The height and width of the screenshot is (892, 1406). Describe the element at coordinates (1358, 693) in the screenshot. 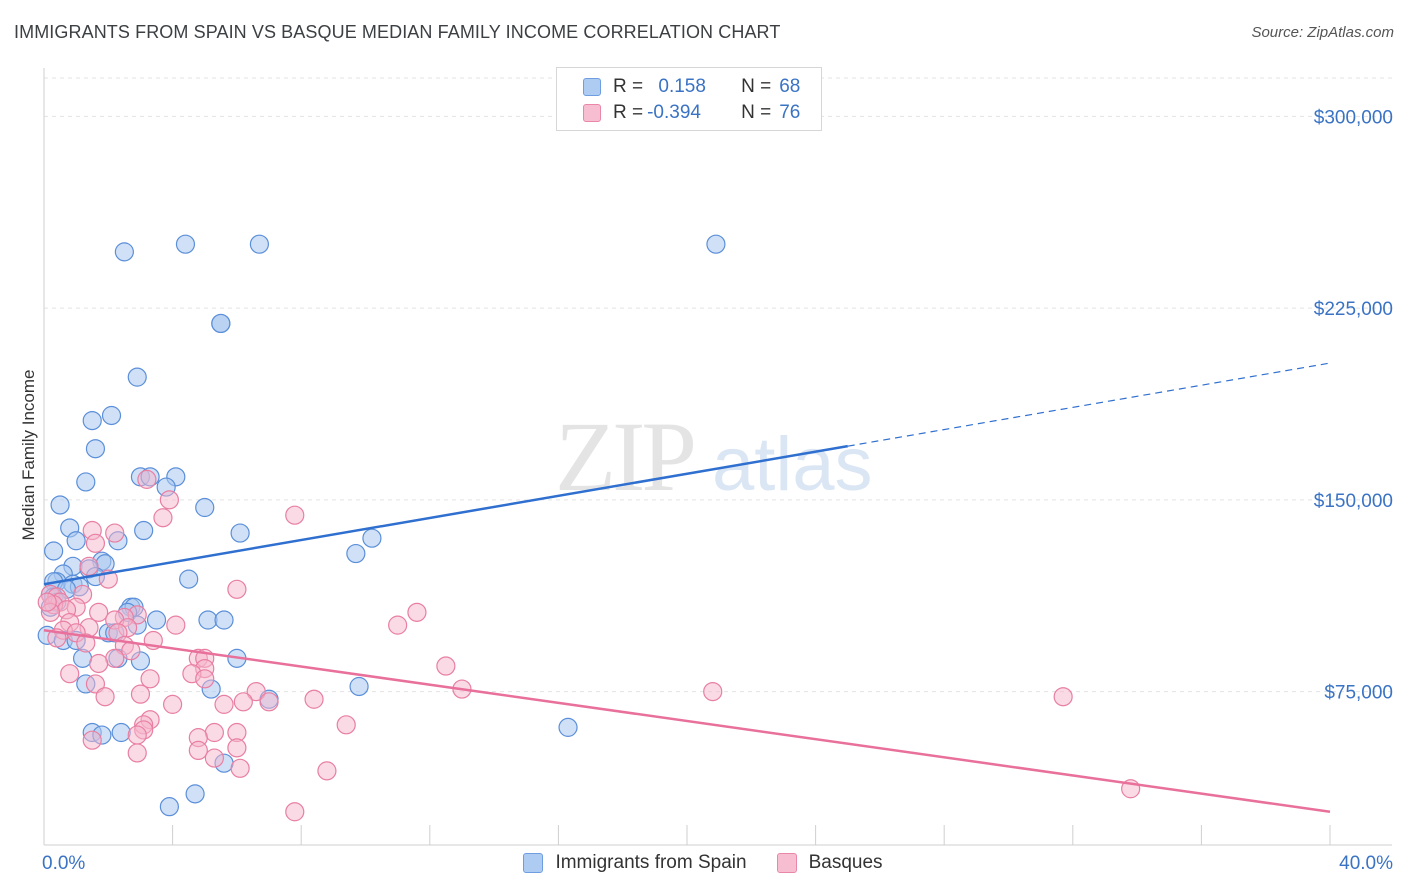

I see `y-tick-label: $75,000` at that location.